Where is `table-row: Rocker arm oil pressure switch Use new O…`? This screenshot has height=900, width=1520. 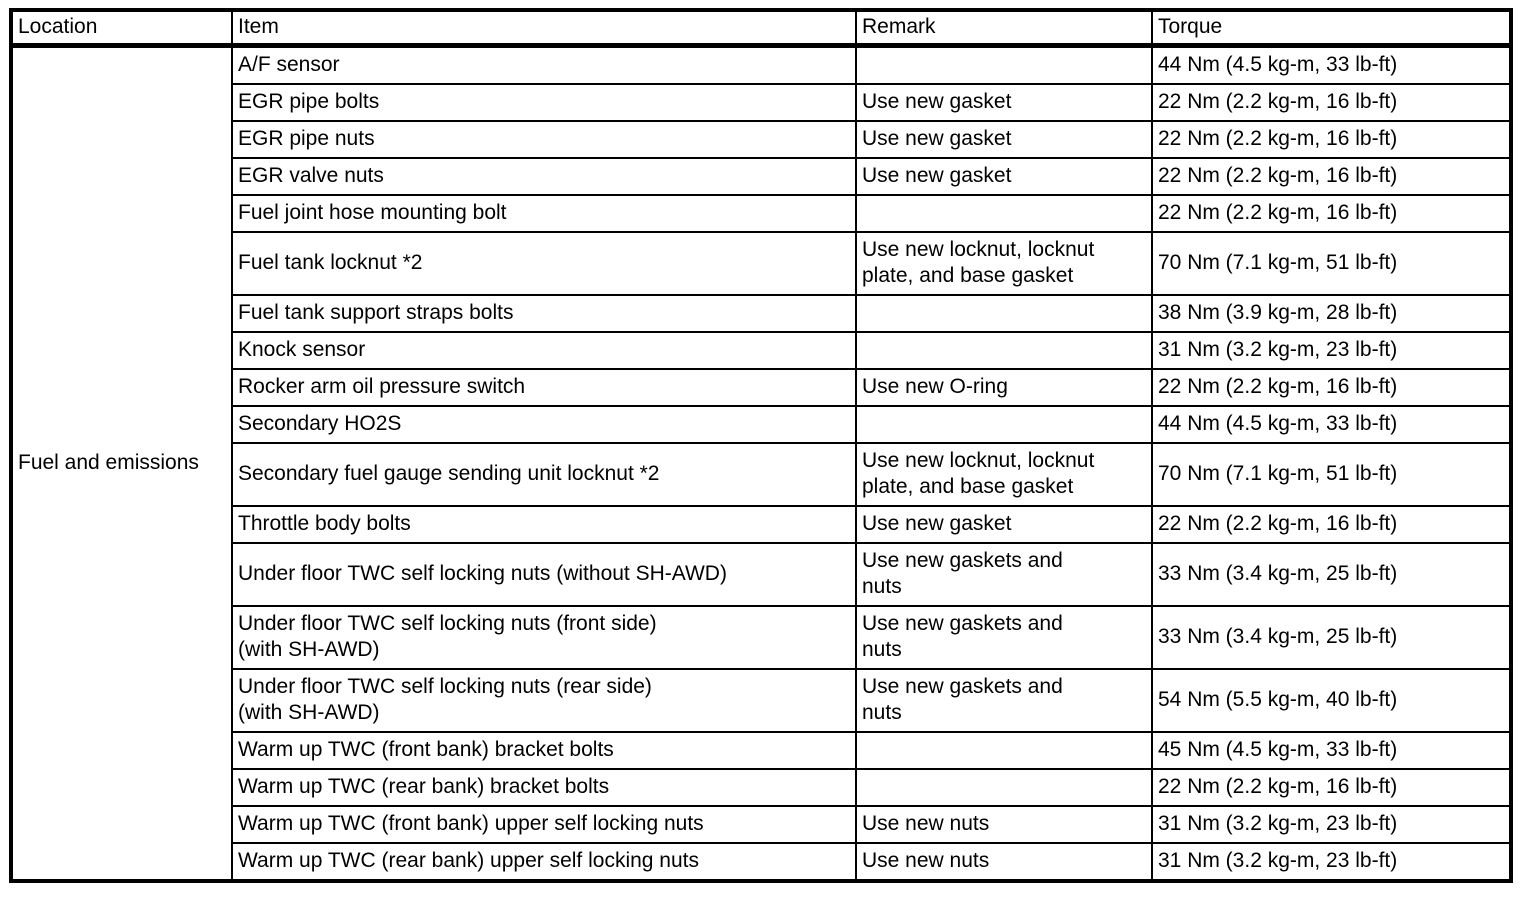
table-row: Rocker arm oil pressure switch Use new O… is located at coordinates (761, 387).